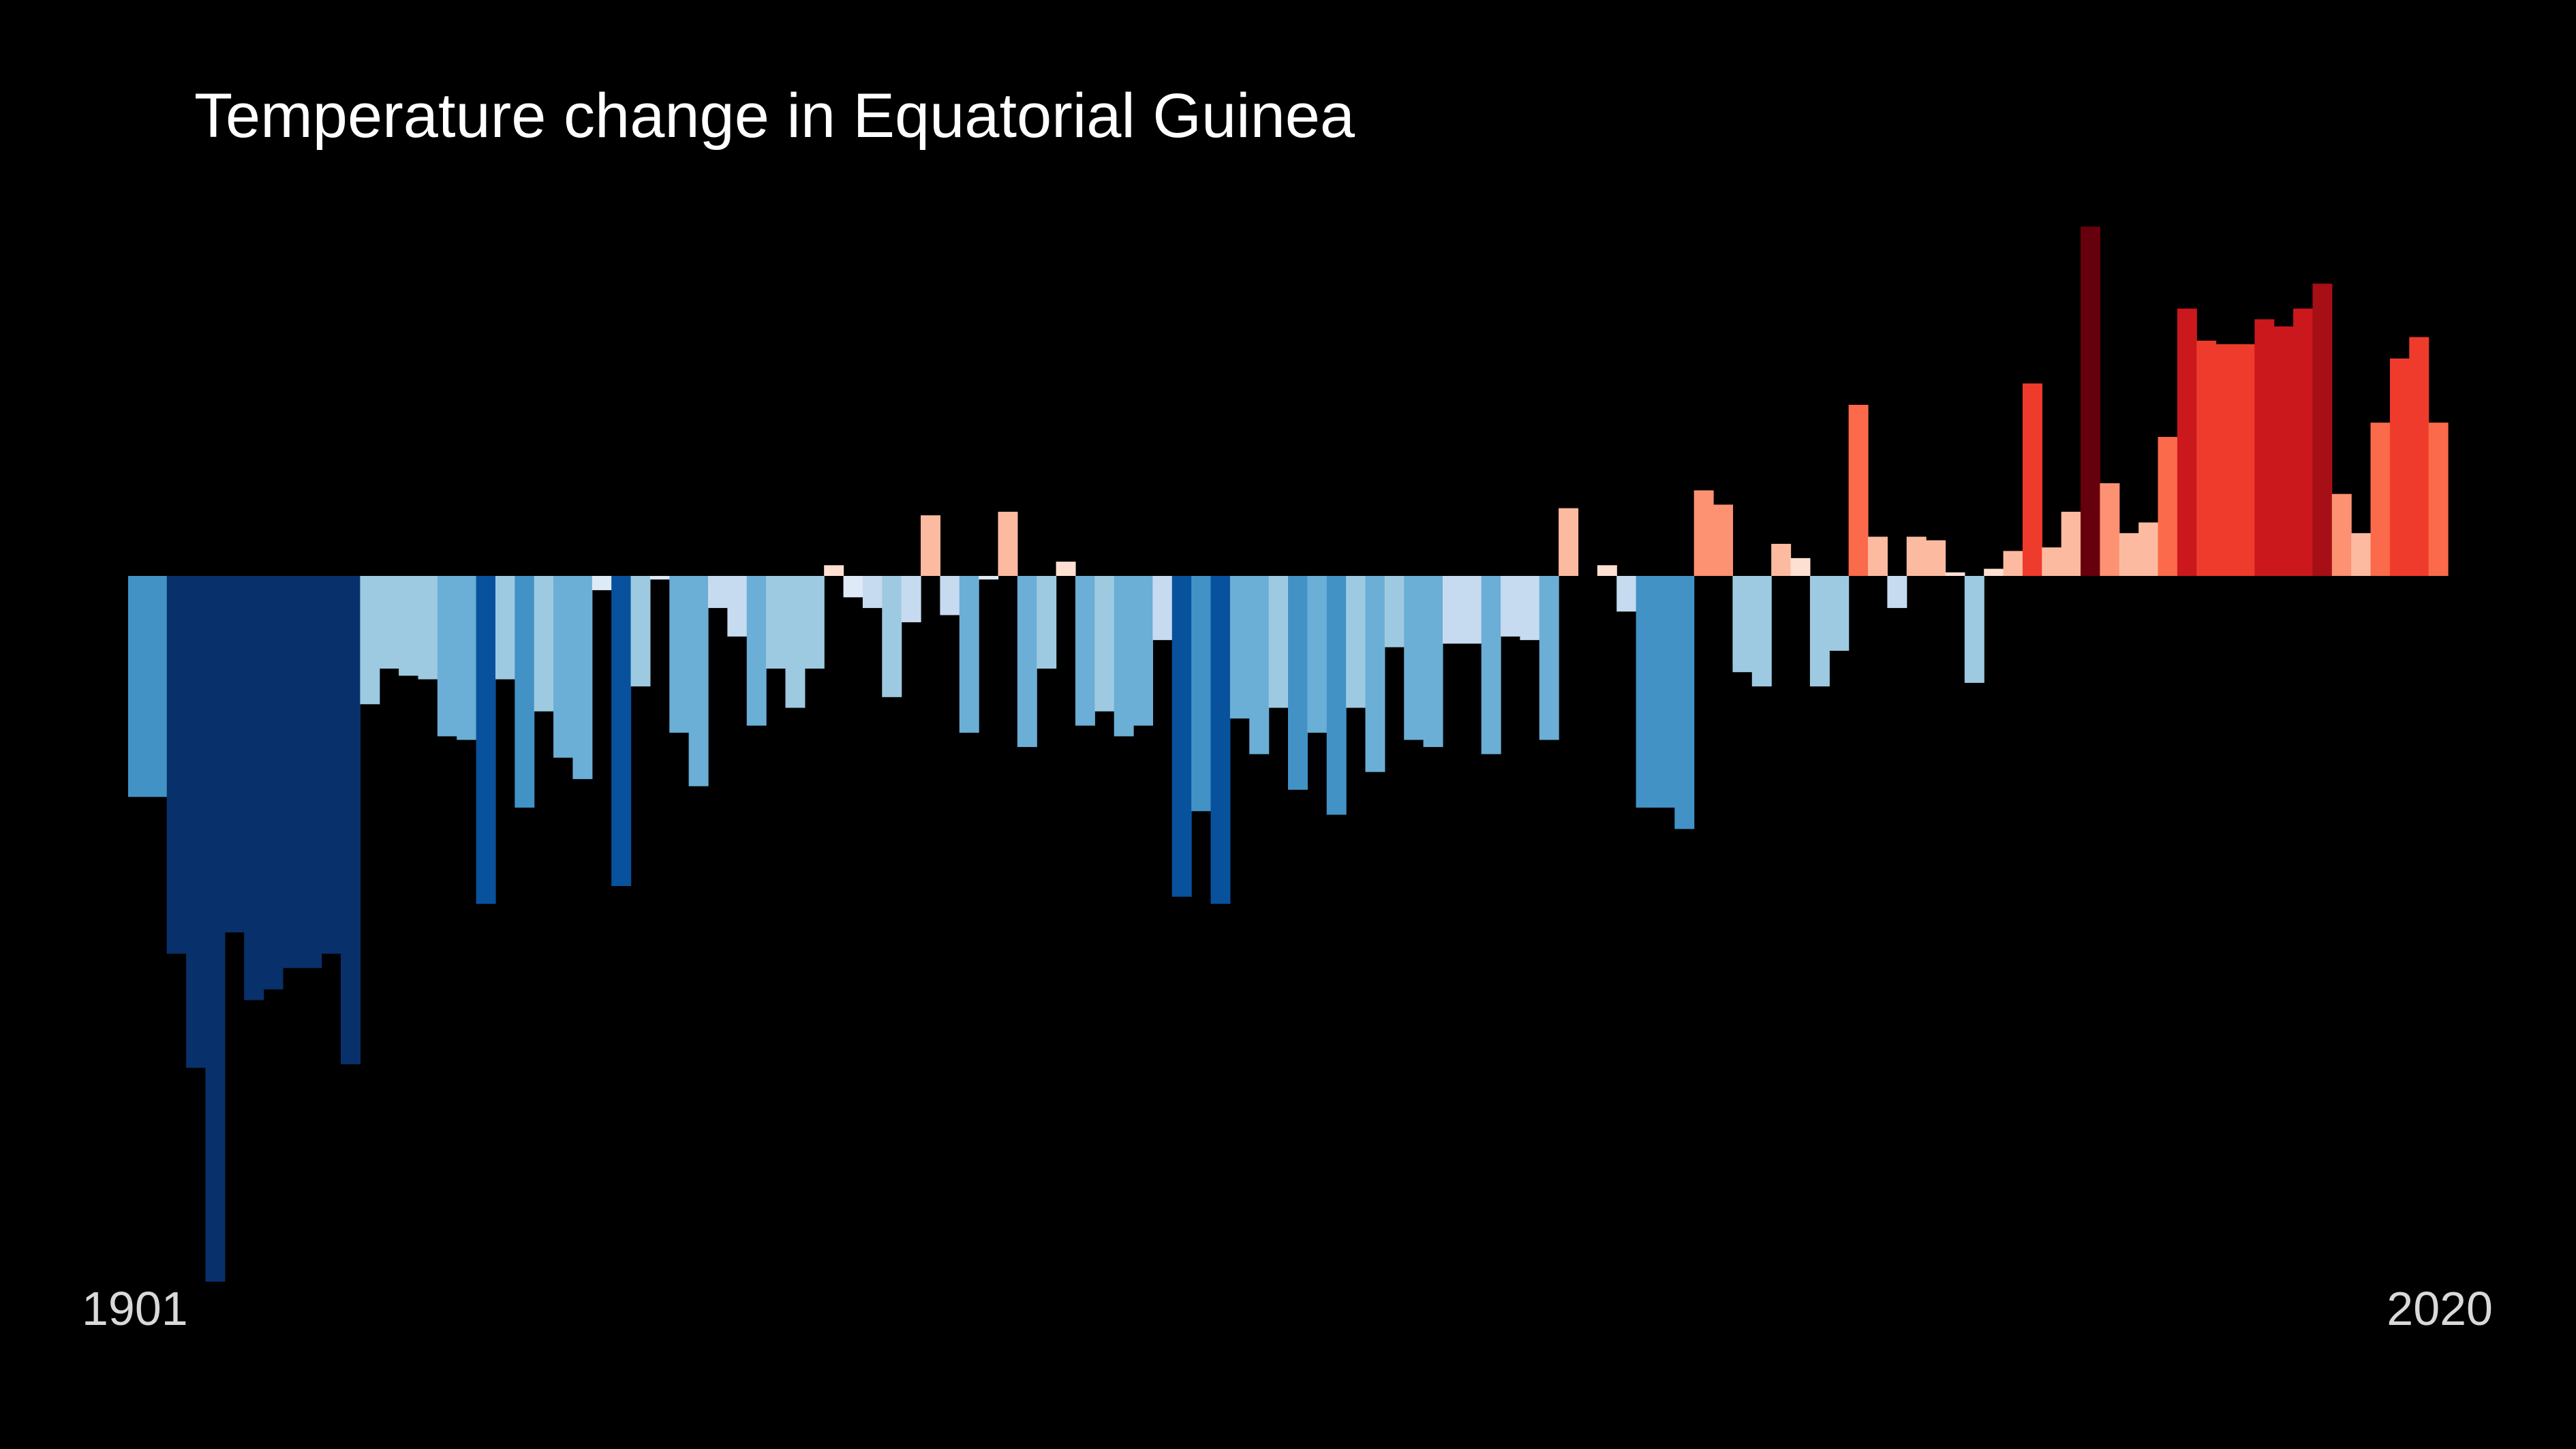  What do you see at coordinates (2440, 1308) in the screenshot?
I see `end-year-label: 2020` at bounding box center [2440, 1308].